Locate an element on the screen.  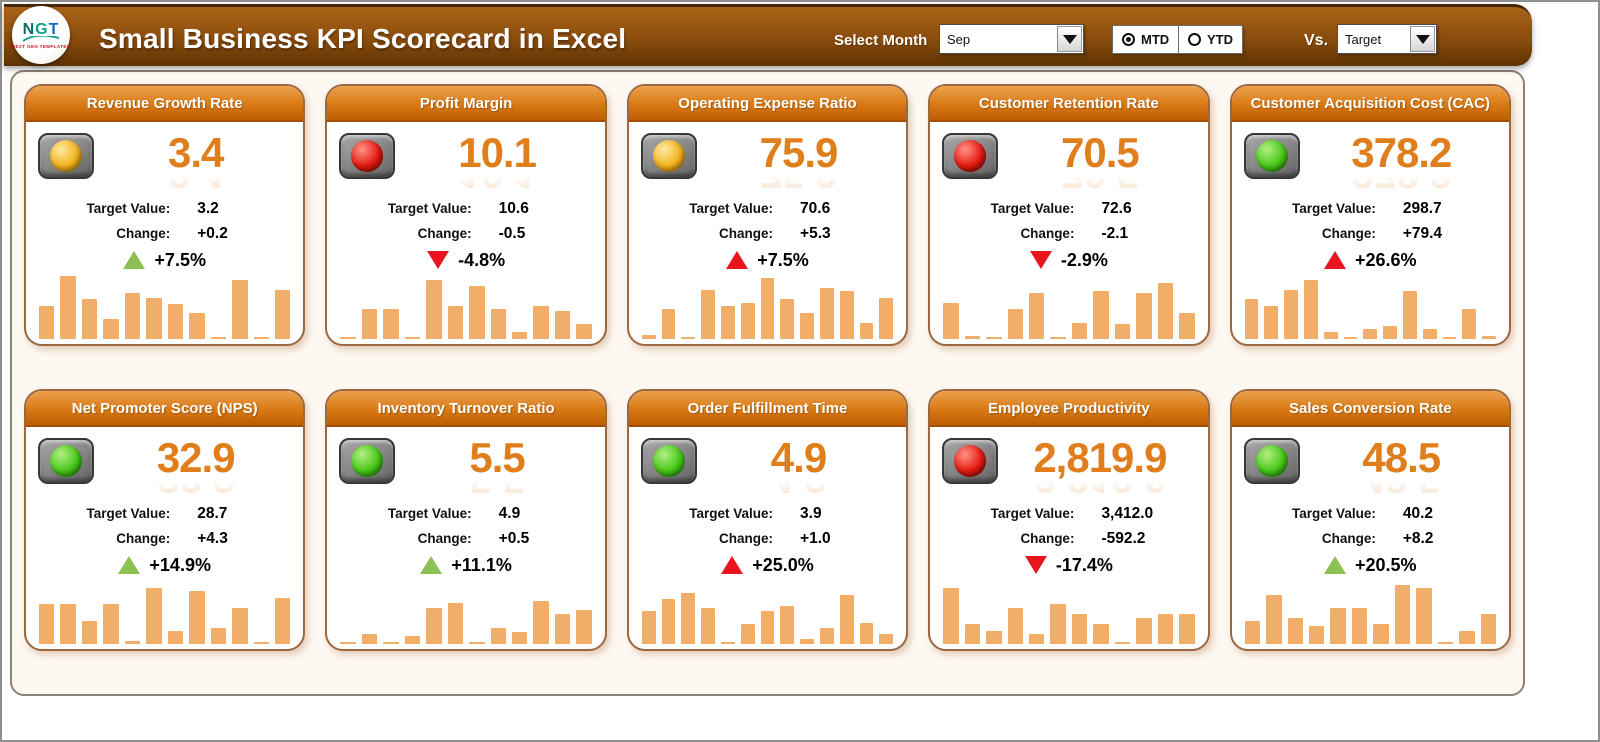
target-row: Target Value: 70.6 is located at coordinates (767, 209).